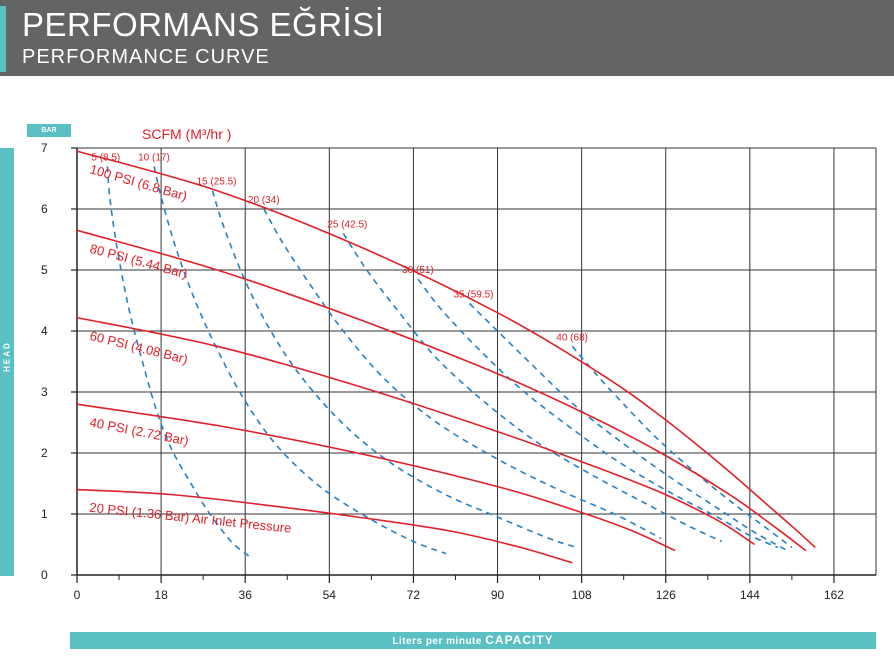 Image resolution: width=894 pixels, height=657 pixels. What do you see at coordinates (582, 595) in the screenshot?
I see `x-tick-label: 108` at bounding box center [582, 595].